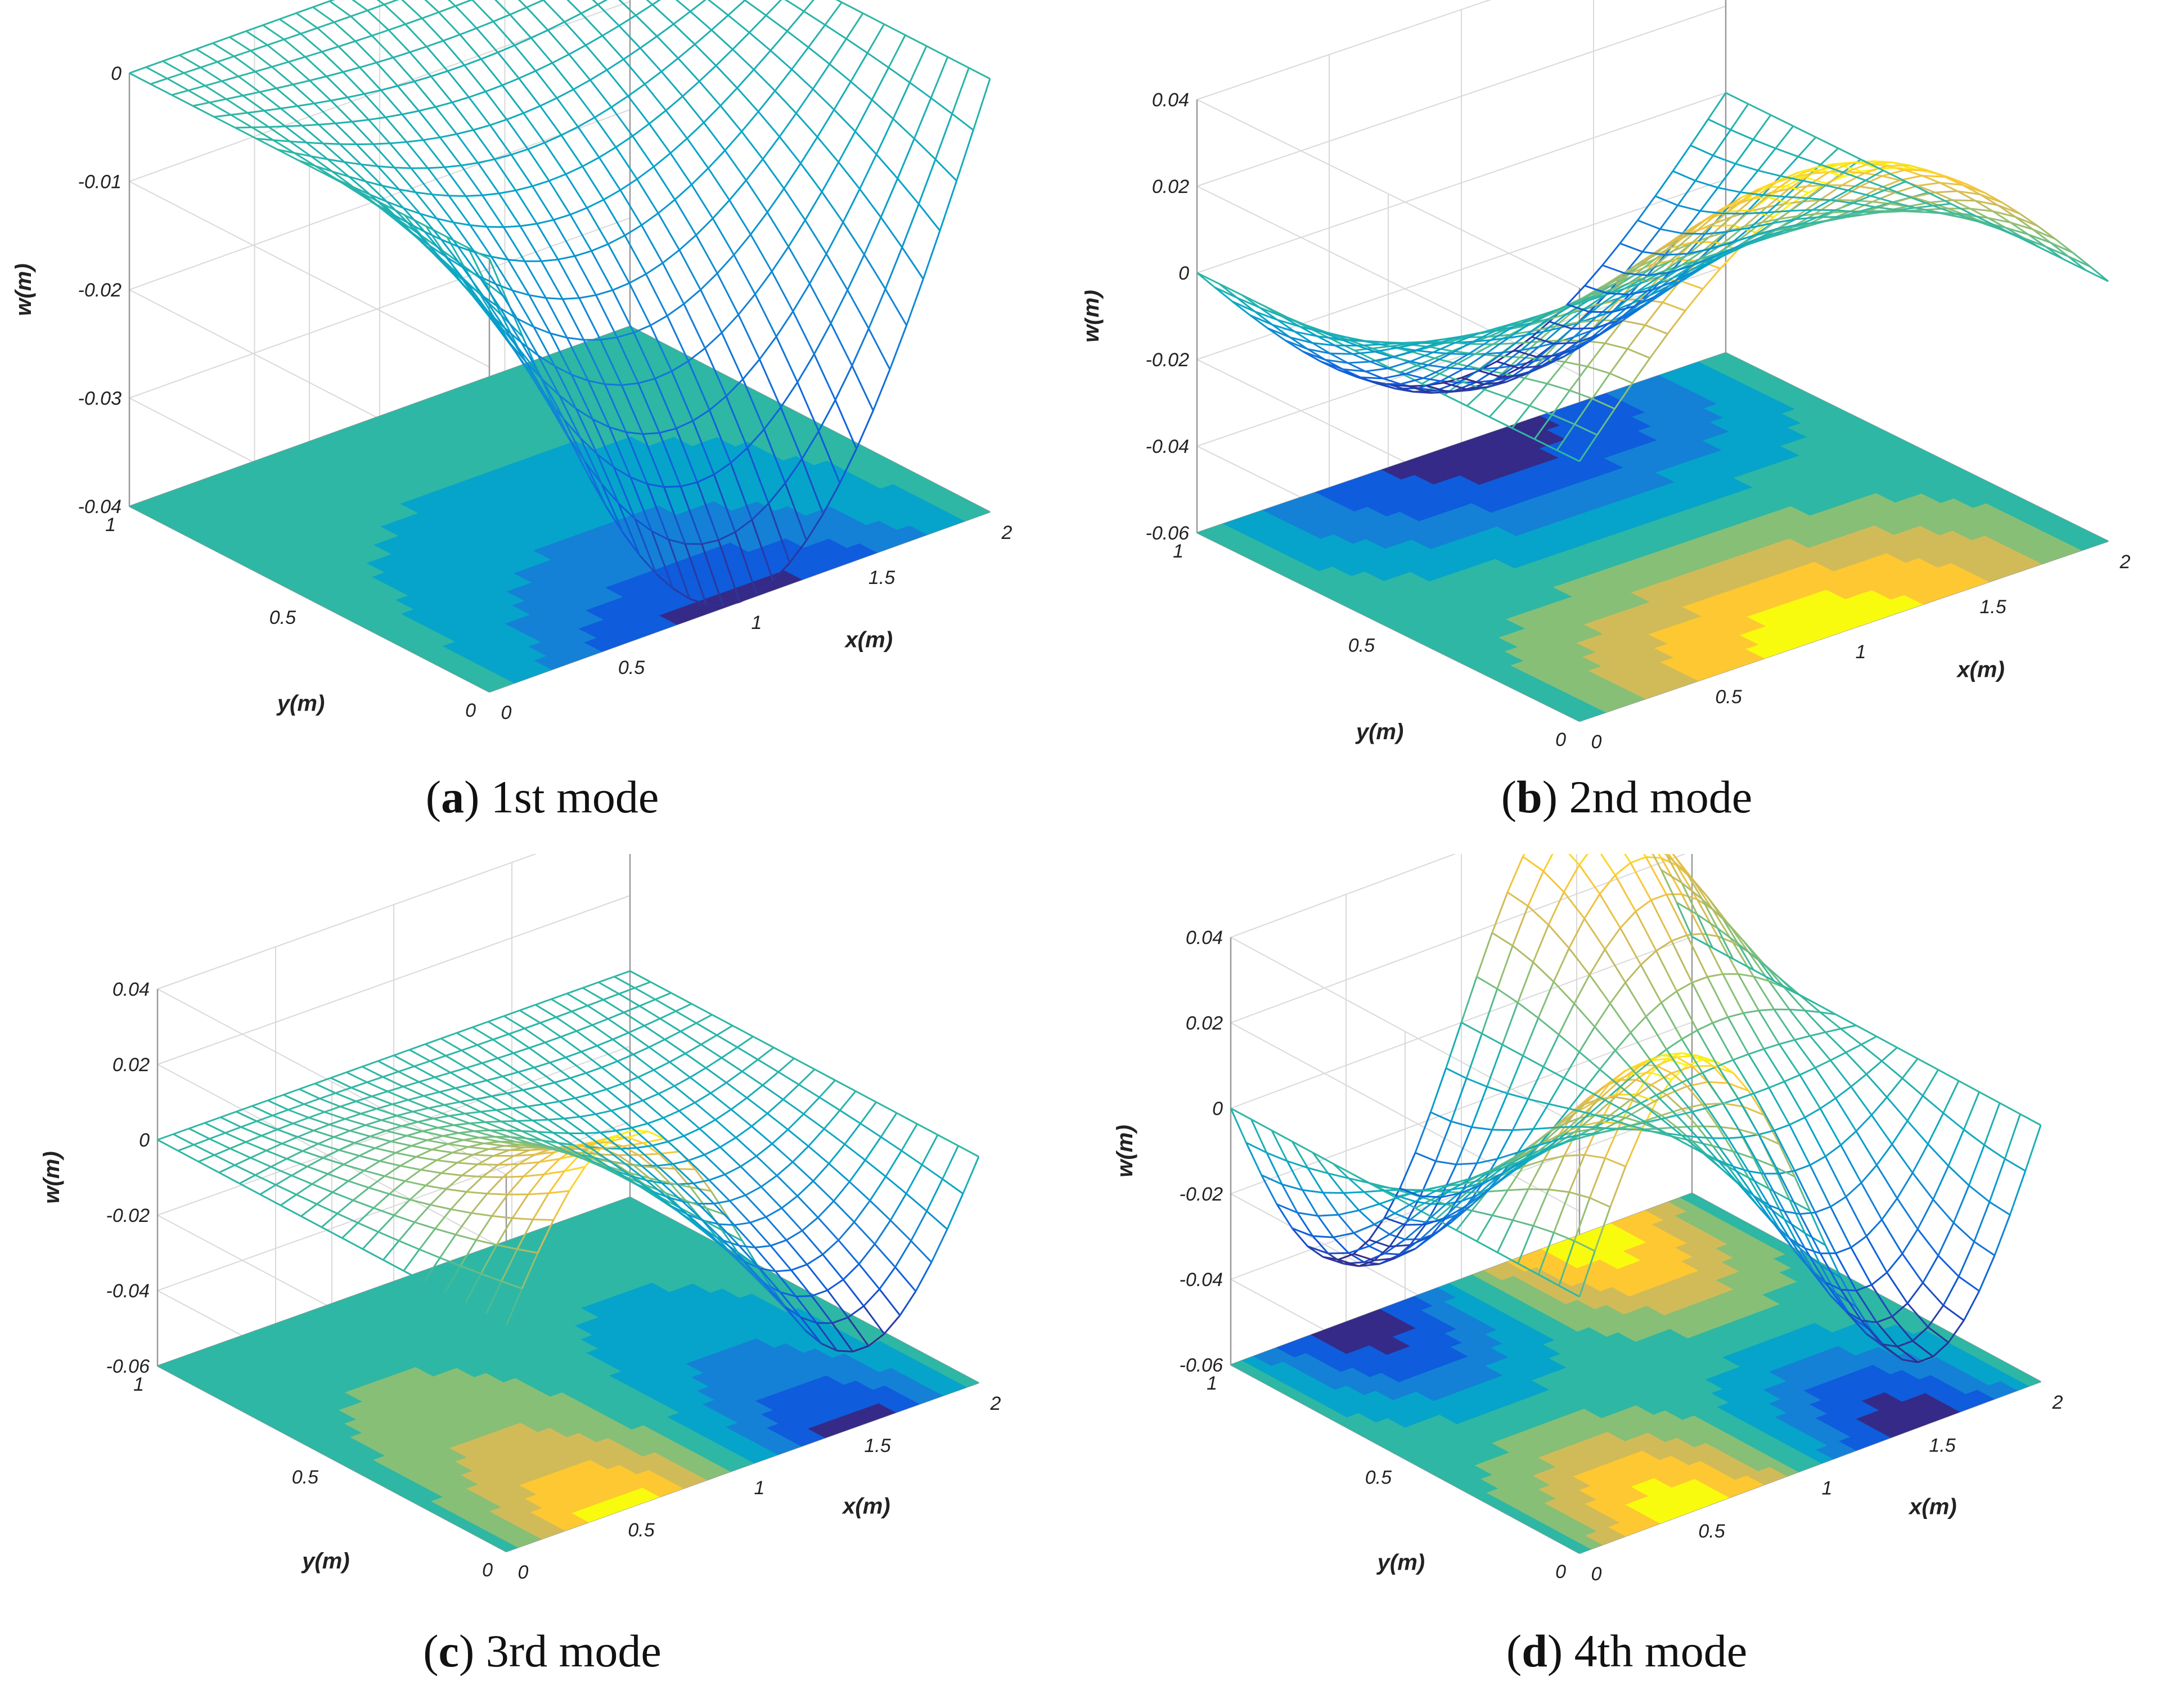 This screenshot has width=2169, height=1708. What do you see at coordinates (568, 1374) in the screenshot?
I see `contour-floor` at bounding box center [568, 1374].